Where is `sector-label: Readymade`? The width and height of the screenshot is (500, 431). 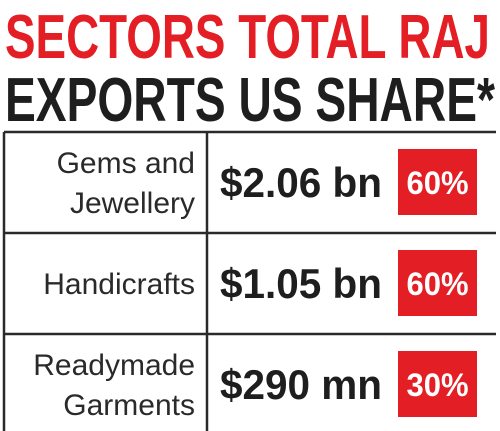
sector-label: Readymade is located at coordinates (114, 365).